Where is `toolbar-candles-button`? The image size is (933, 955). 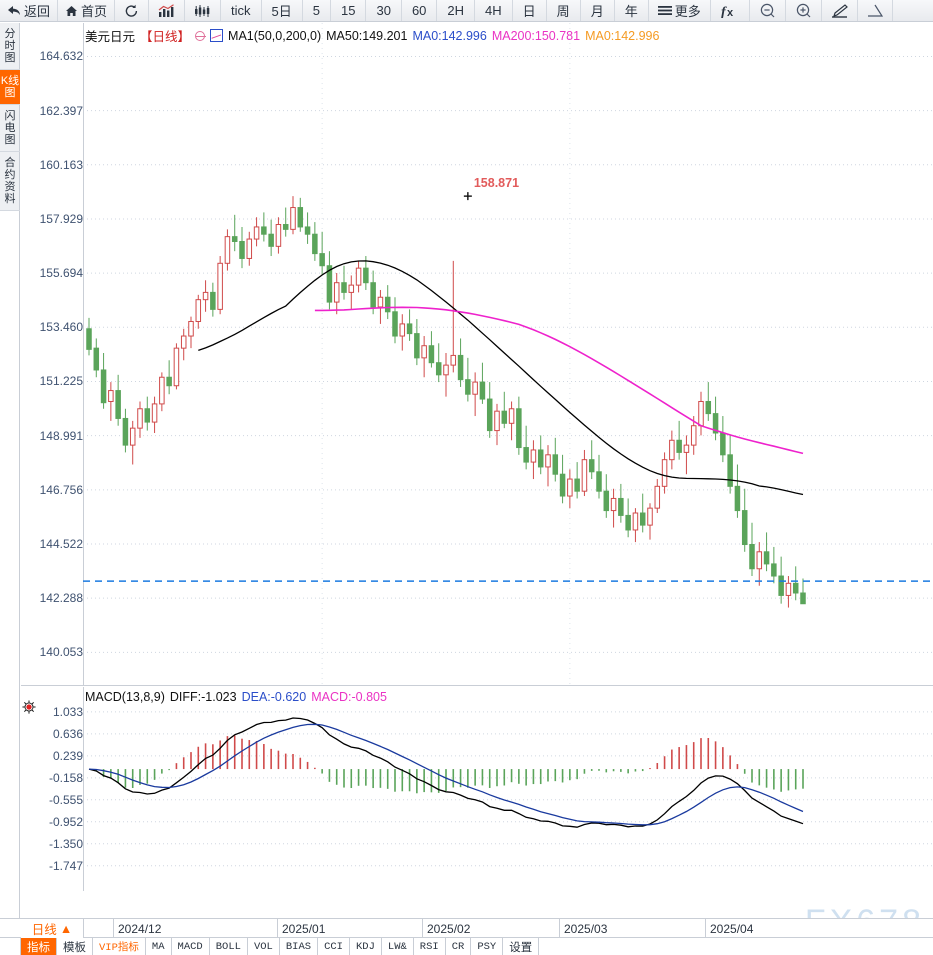
toolbar-candles-button is located at coordinates (203, 10).